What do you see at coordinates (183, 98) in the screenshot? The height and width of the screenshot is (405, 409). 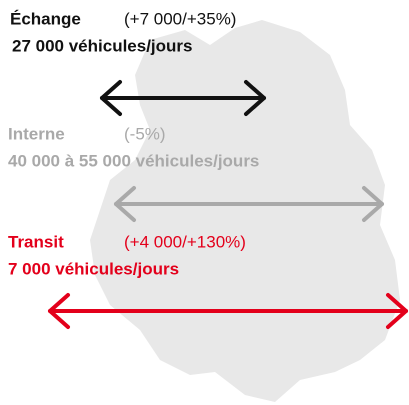 I see `arrow-exchange` at bounding box center [183, 98].